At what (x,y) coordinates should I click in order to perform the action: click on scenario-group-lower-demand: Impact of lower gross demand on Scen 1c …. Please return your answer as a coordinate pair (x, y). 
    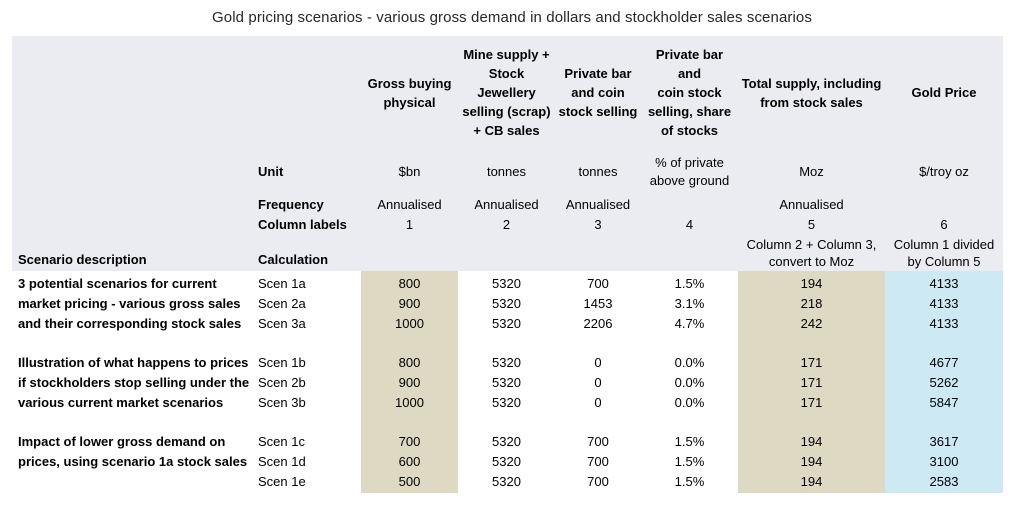
    Looking at the image, I should click on (507, 462).